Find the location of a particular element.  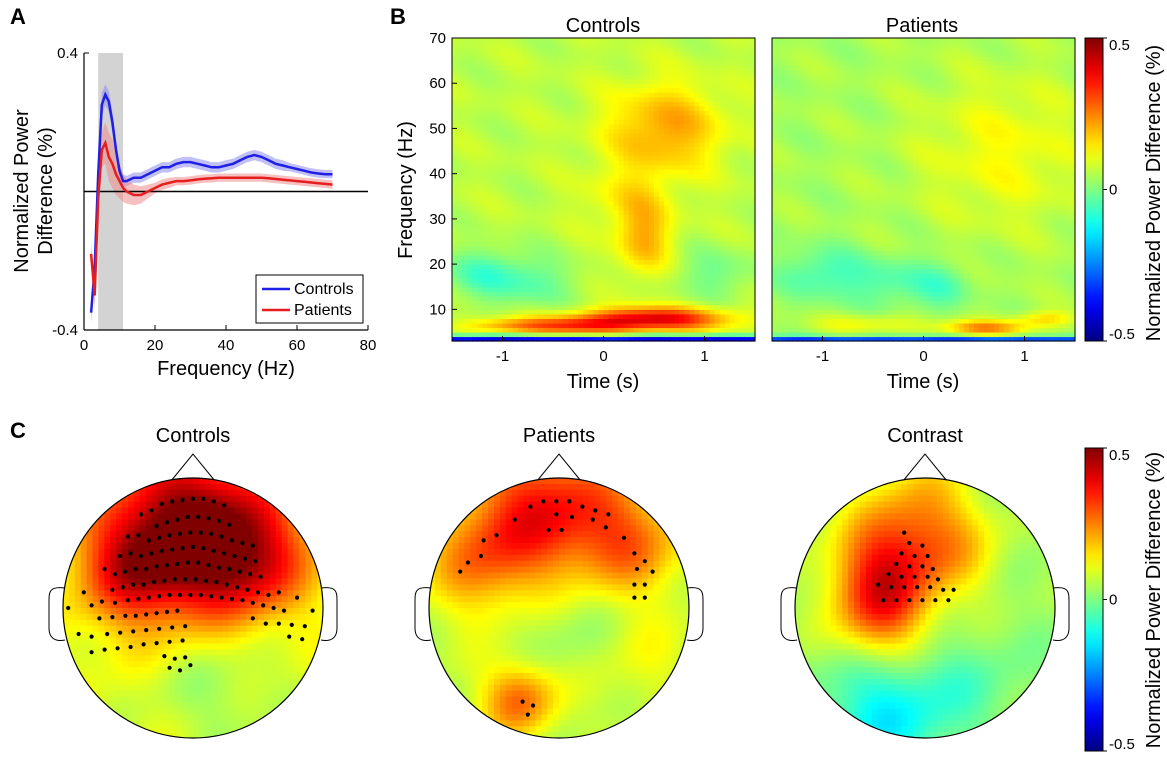

heatmap-title-controls: Controls is located at coordinates (603, 26).